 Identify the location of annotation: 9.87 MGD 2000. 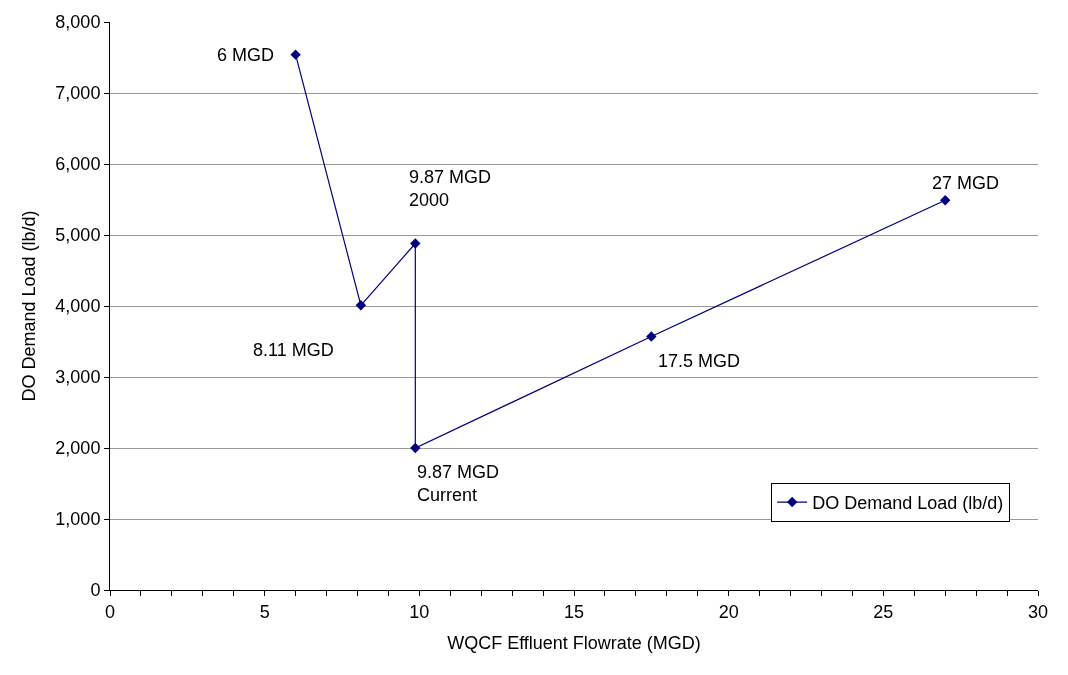
(450, 189).